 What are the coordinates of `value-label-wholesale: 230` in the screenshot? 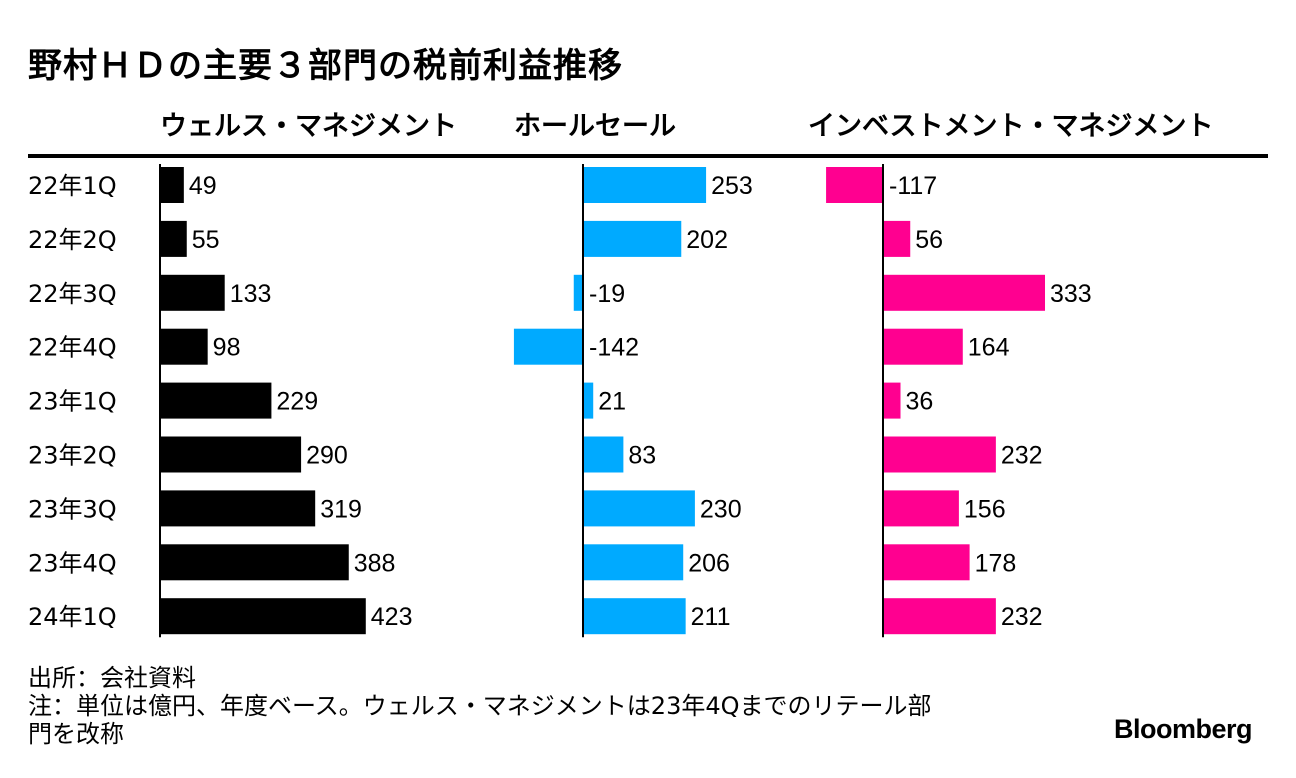 It's located at (721, 509).